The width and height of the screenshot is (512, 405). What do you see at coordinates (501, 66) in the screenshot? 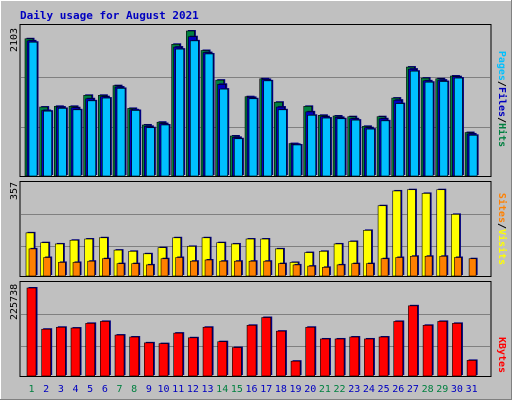
I see `legend-pages: Pages` at bounding box center [501, 66].